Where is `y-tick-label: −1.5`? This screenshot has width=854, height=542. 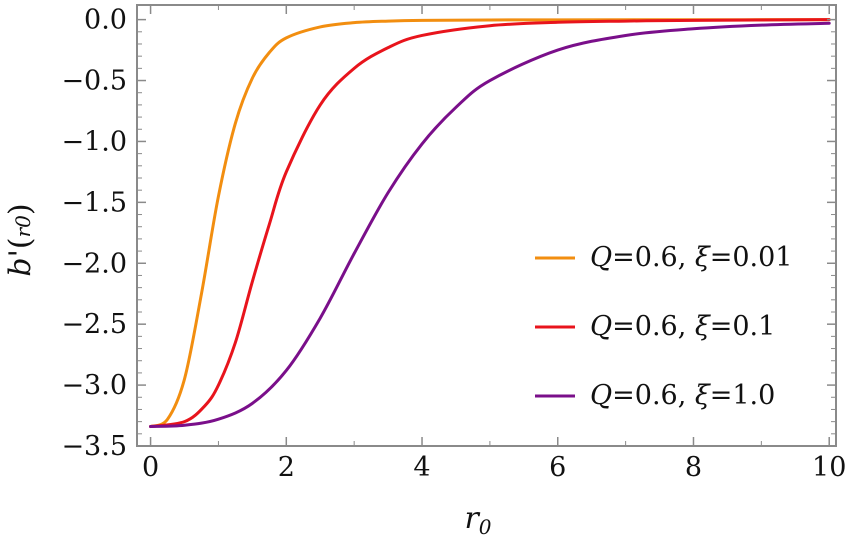 y-tick-label: −1.5 is located at coordinates (94, 202).